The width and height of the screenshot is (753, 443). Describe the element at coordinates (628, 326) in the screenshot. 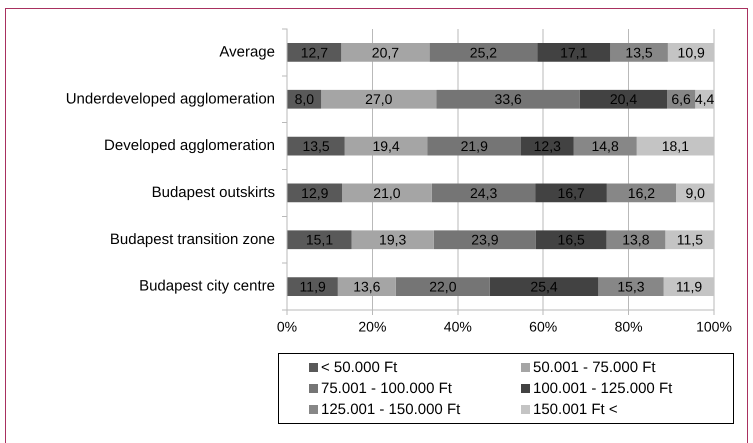

I see `x-tick-label: 80%` at that location.